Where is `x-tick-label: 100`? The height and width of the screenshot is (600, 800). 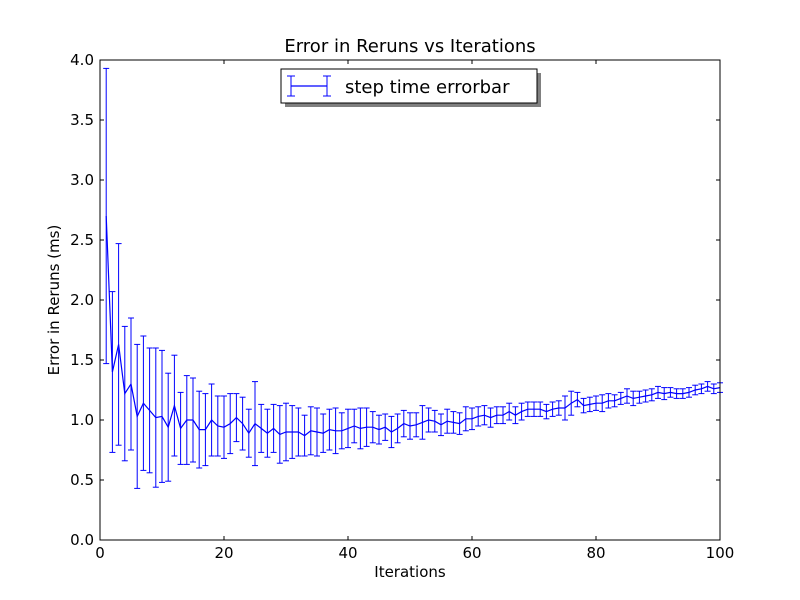 x-tick-label: 100 is located at coordinates (720, 553).